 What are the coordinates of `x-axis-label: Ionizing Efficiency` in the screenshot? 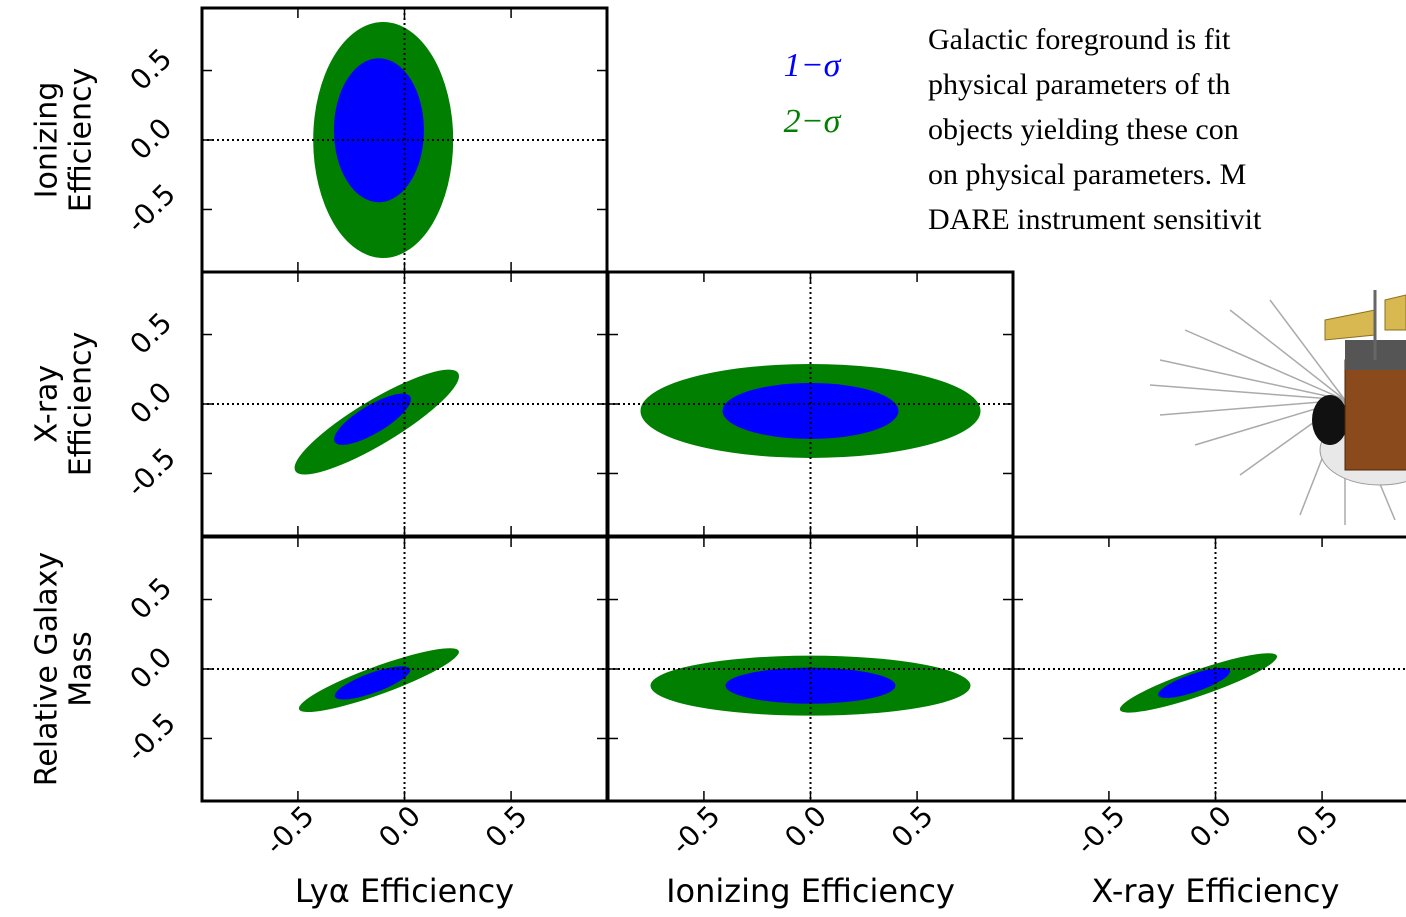 It's located at (810, 891).